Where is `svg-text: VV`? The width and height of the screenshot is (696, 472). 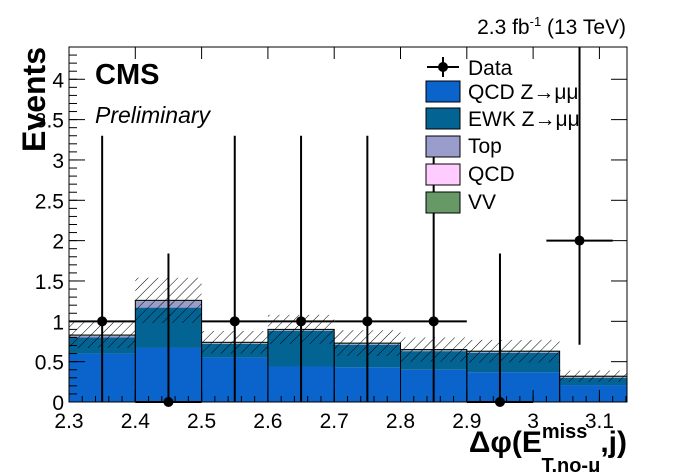 svg-text: VV is located at coordinates (482, 202).